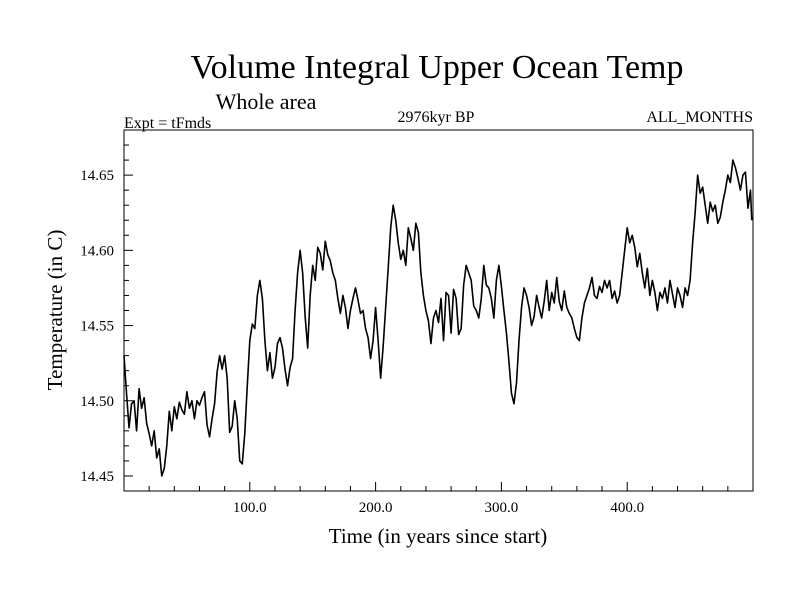  I want to click on period-label: 2976kyr BP, so click(436, 117).